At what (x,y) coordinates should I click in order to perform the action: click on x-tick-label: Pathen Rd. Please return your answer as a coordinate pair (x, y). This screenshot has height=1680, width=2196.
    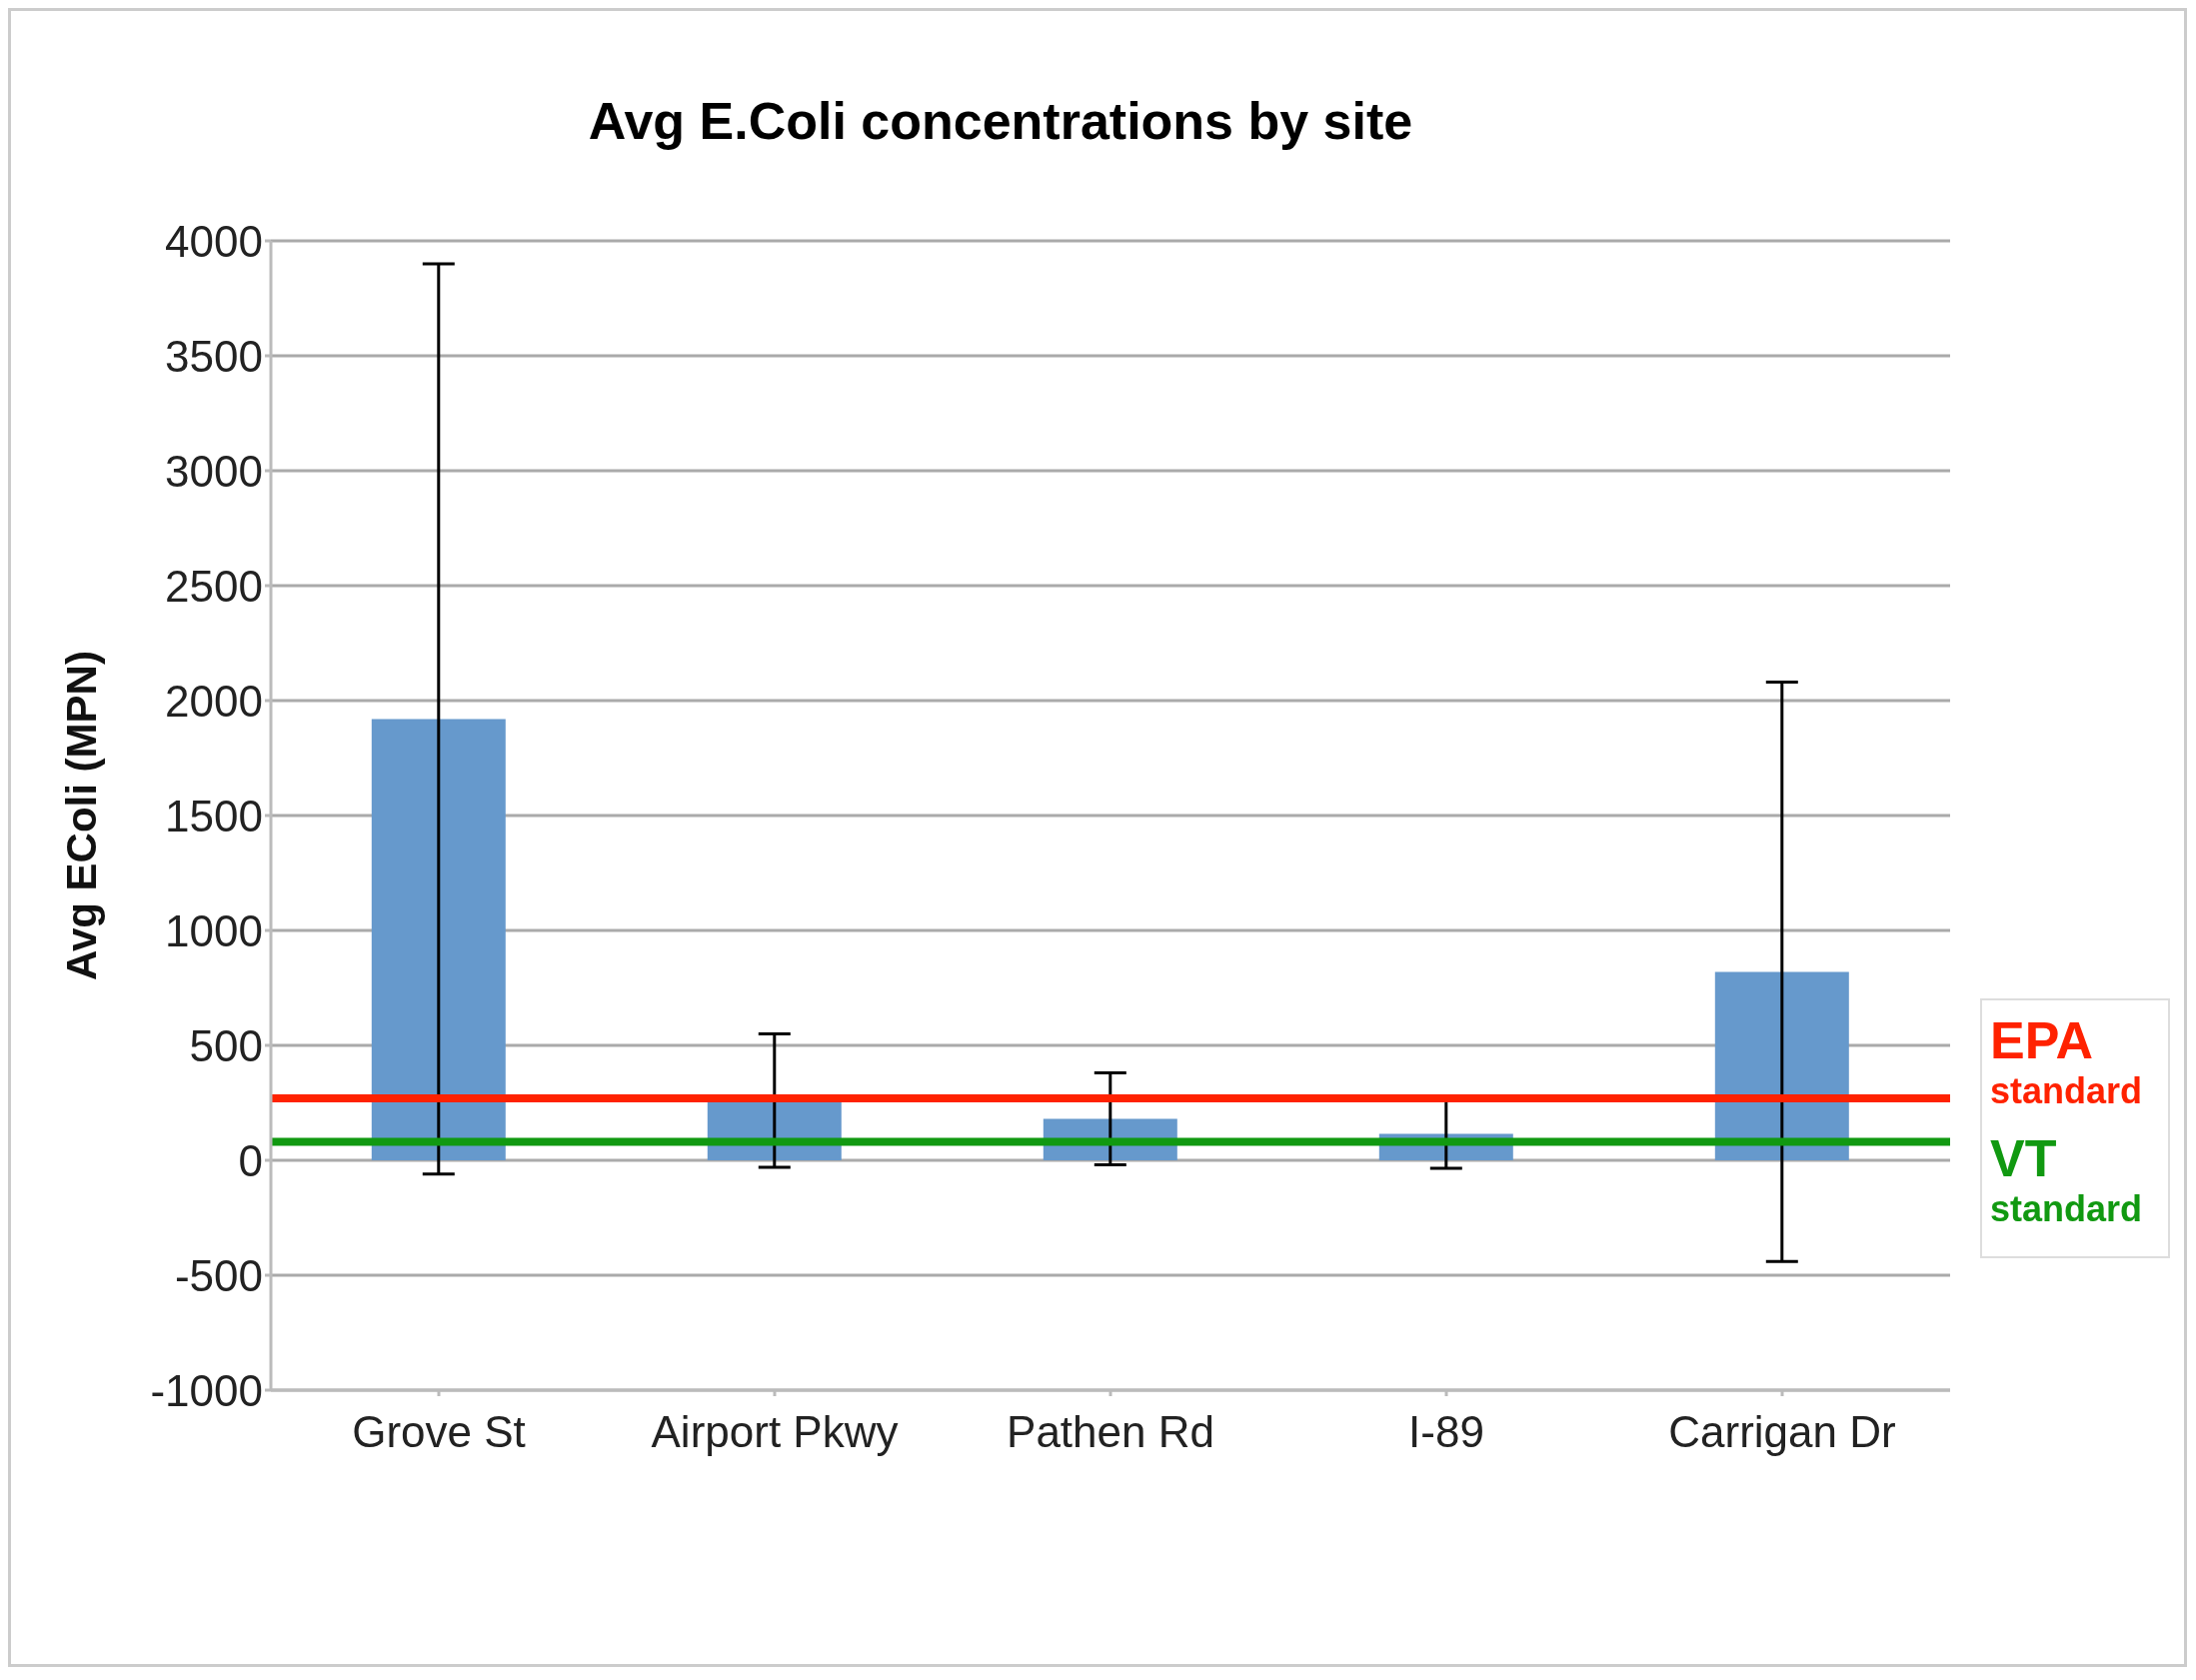
    Looking at the image, I should click on (1110, 1432).